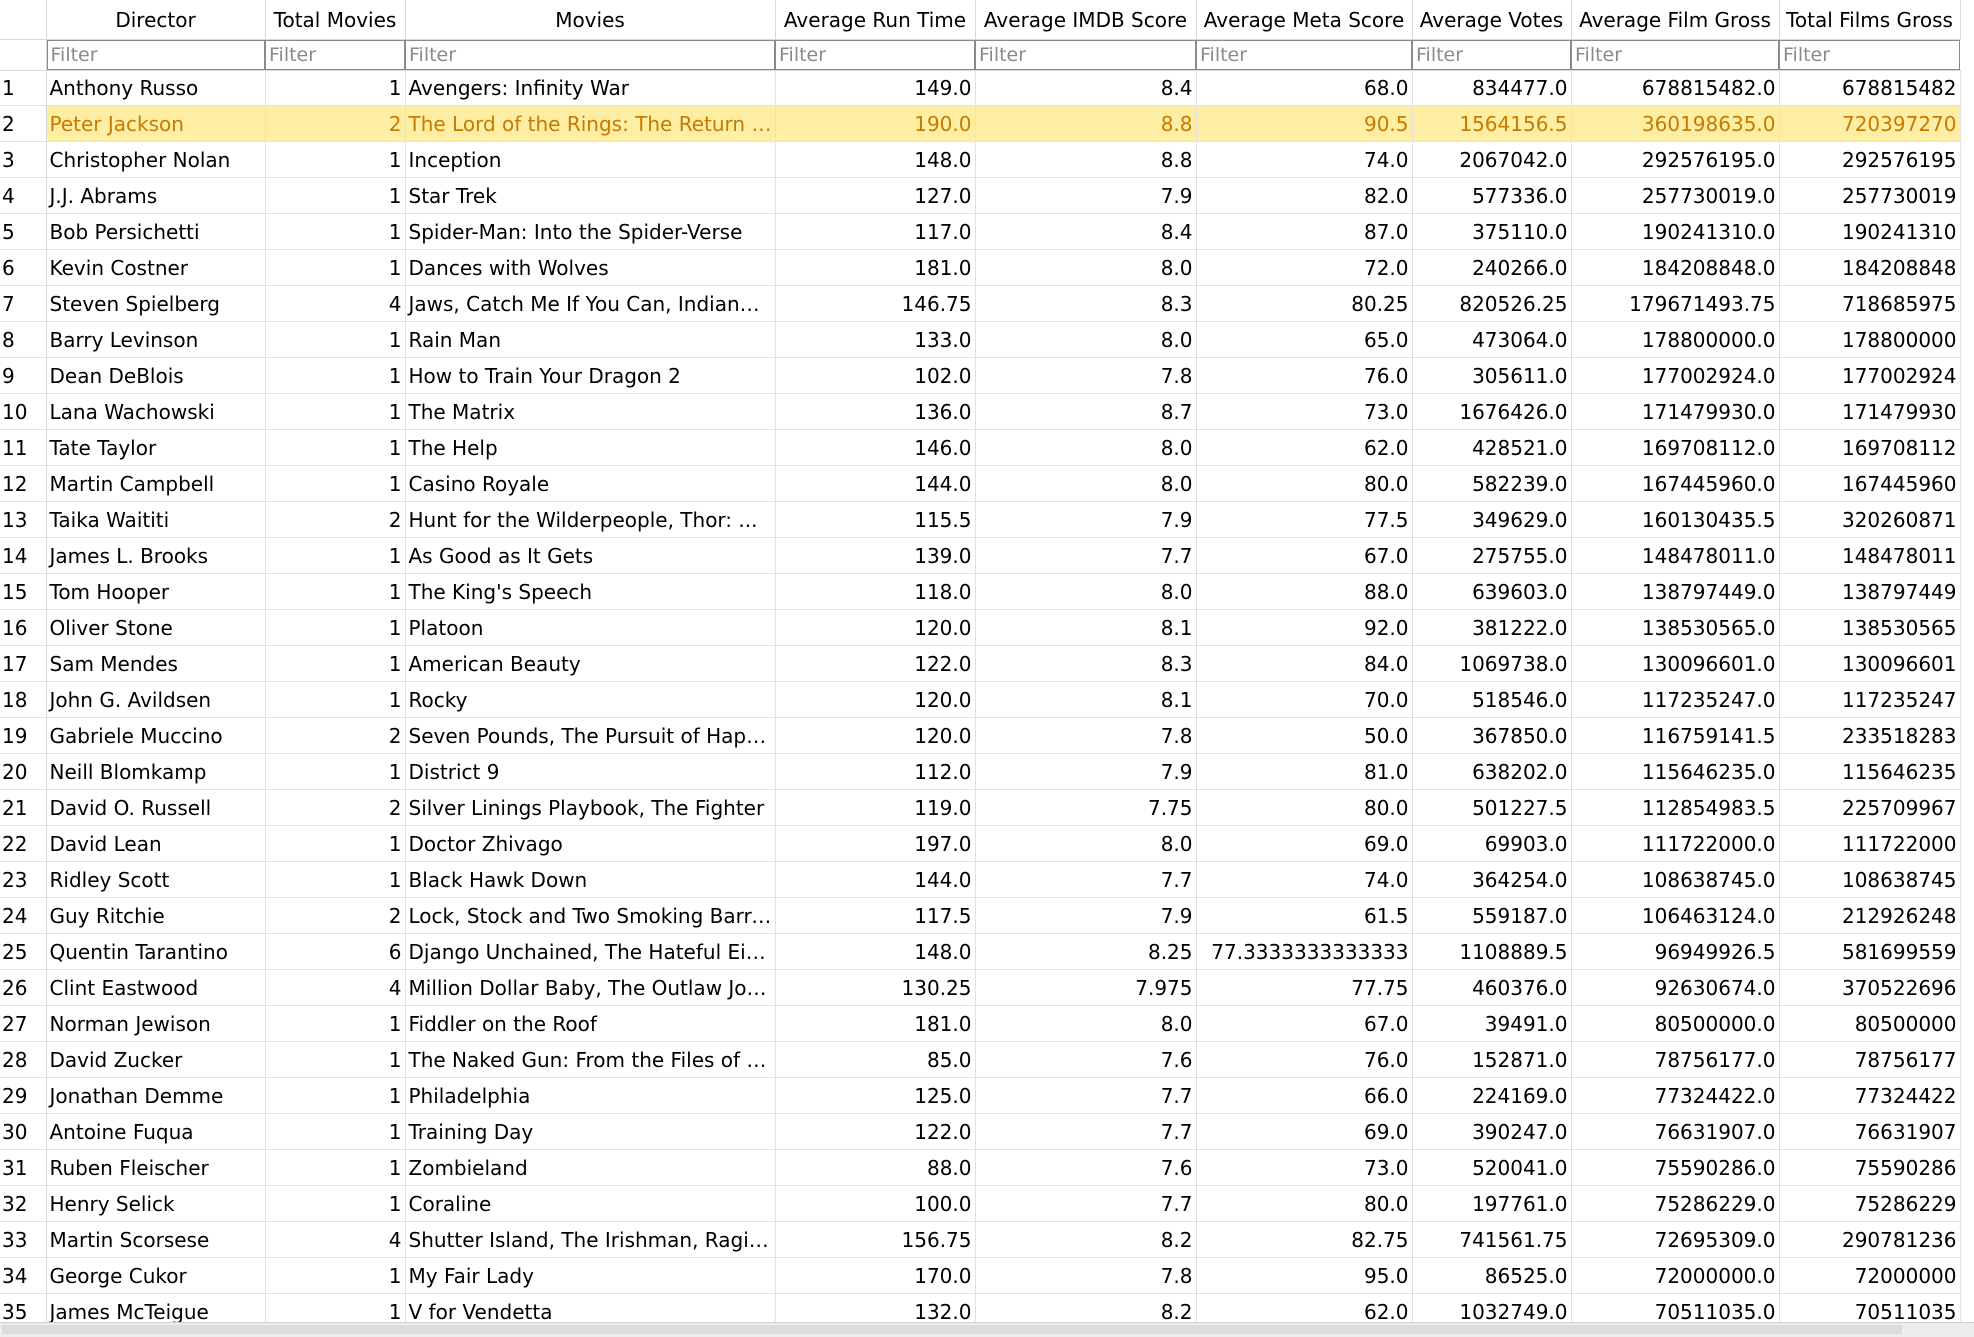  I want to click on cell-average-imdb-score: 8.1, so click(1086, 699).